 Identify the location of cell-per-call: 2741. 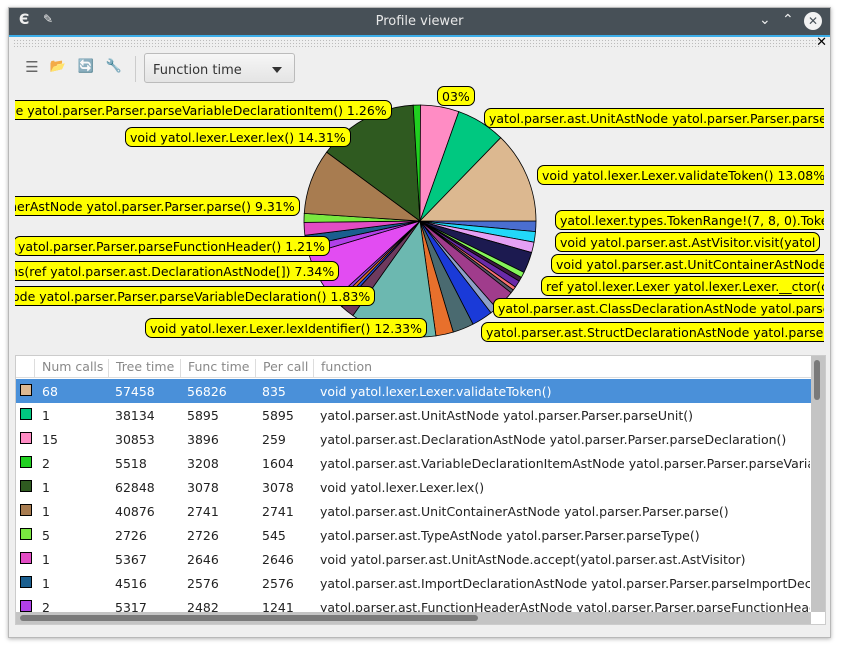
(278, 511).